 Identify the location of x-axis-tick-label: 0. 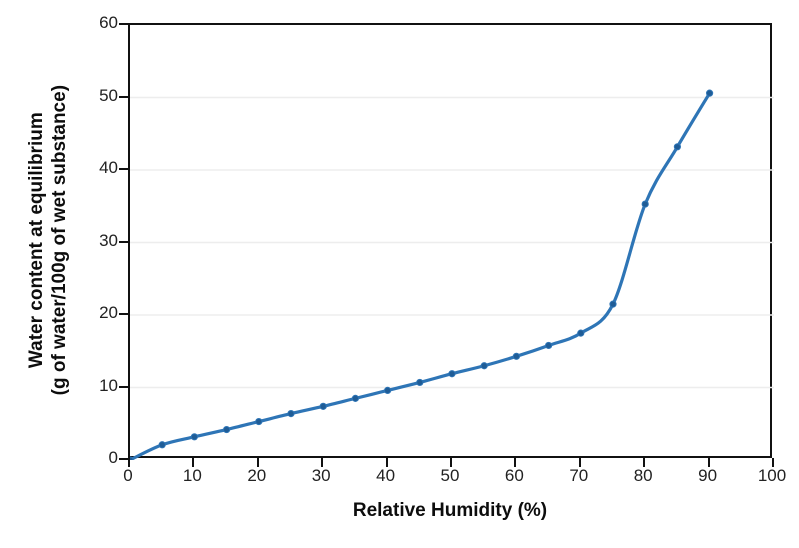
(128, 475).